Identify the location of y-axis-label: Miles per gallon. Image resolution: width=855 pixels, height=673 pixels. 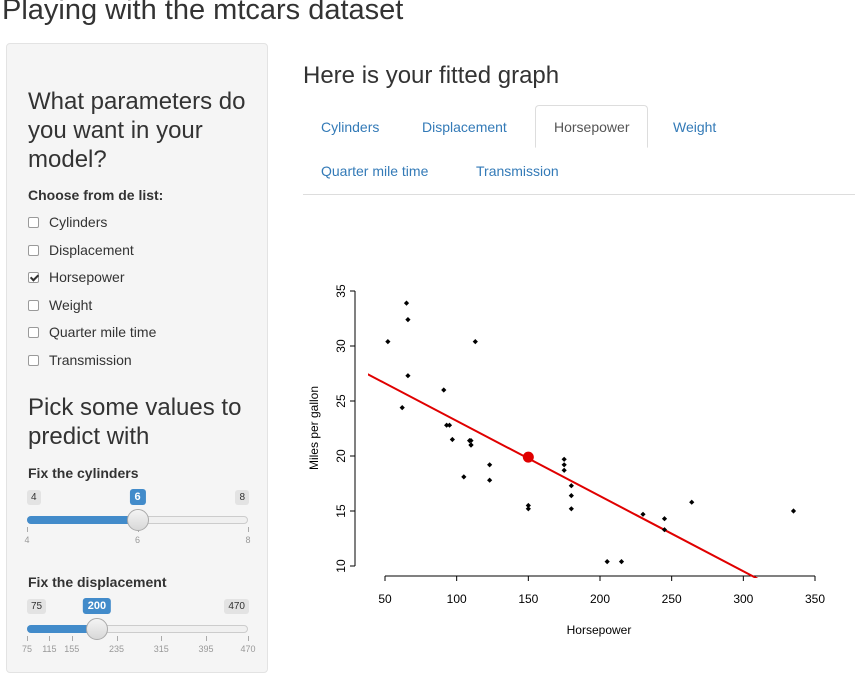
(314, 428).